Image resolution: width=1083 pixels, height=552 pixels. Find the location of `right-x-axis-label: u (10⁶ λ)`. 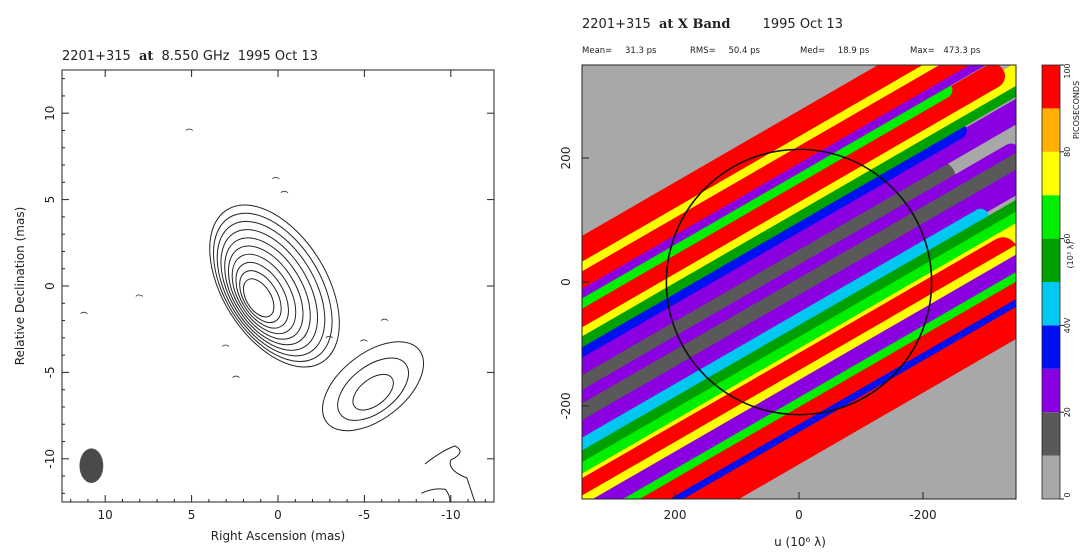

right-x-axis-label: u (10⁶ λ) is located at coordinates (800, 542).